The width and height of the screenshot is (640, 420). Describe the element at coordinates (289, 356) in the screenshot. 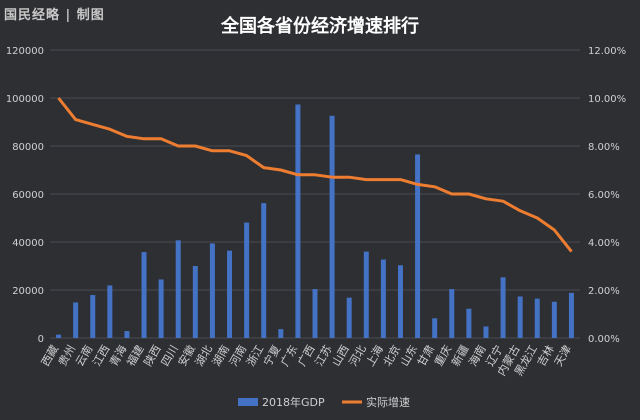

I see `x-tick-label: 广东` at that location.